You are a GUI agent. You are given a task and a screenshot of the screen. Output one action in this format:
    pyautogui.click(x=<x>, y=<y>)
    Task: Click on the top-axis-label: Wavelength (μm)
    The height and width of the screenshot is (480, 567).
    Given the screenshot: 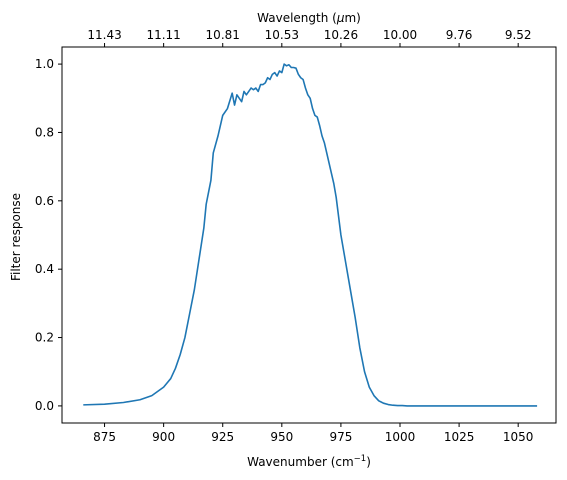 What is the action you would take?
    pyautogui.click(x=309, y=18)
    